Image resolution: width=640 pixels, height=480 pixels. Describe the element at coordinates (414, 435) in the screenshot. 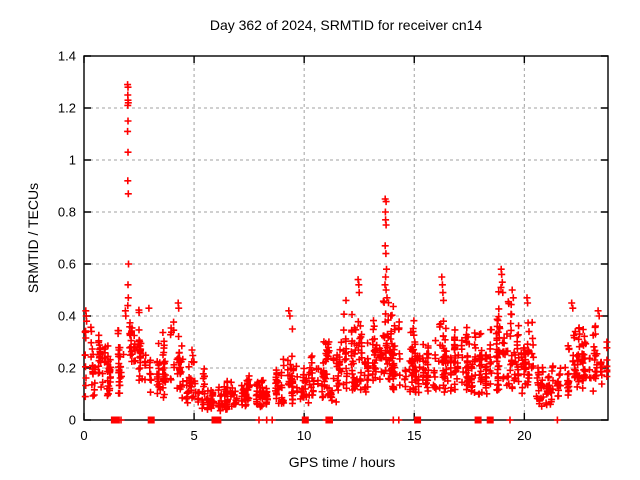

I see `x-tick-label-15: 15` at that location.